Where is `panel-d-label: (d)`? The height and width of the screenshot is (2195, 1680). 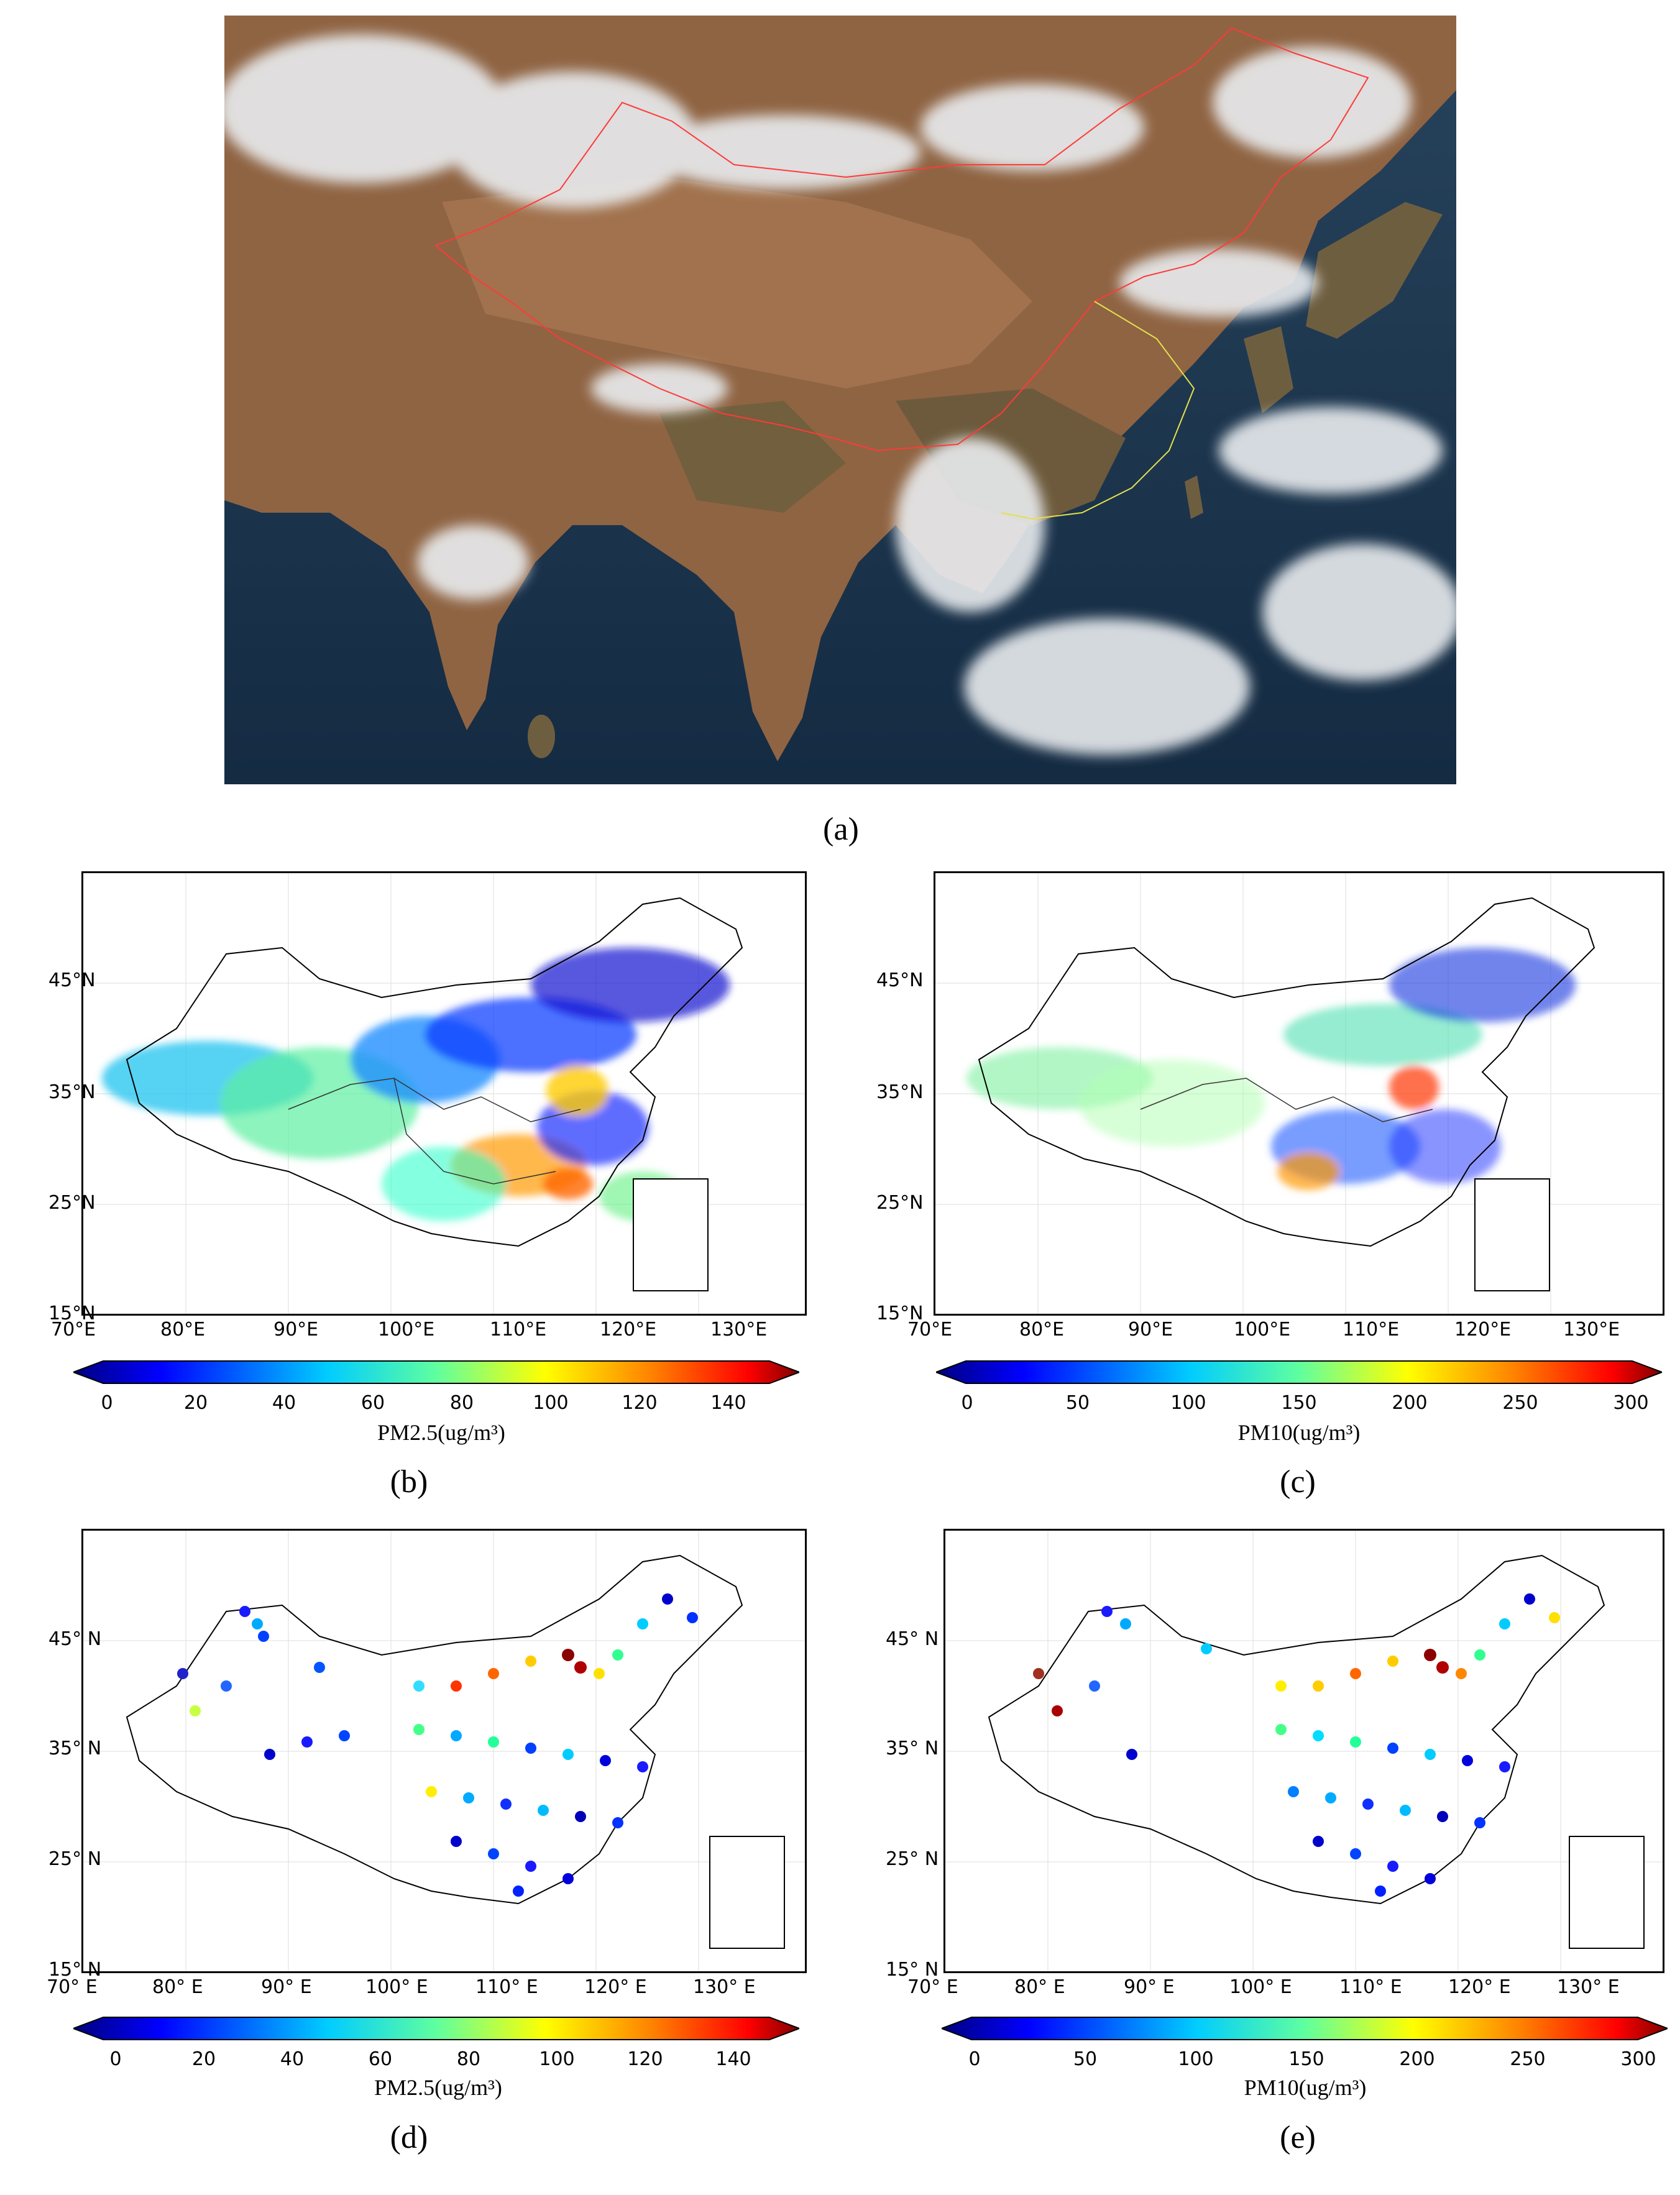 panel-d-label: (d) is located at coordinates (409, 2137).